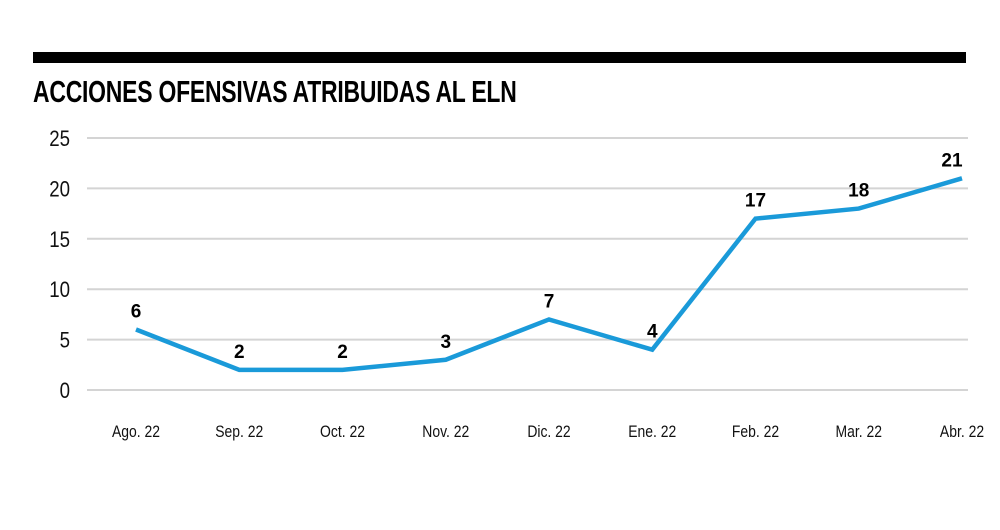  I want to click on x-tick-label: Nov. 22, so click(445, 432).